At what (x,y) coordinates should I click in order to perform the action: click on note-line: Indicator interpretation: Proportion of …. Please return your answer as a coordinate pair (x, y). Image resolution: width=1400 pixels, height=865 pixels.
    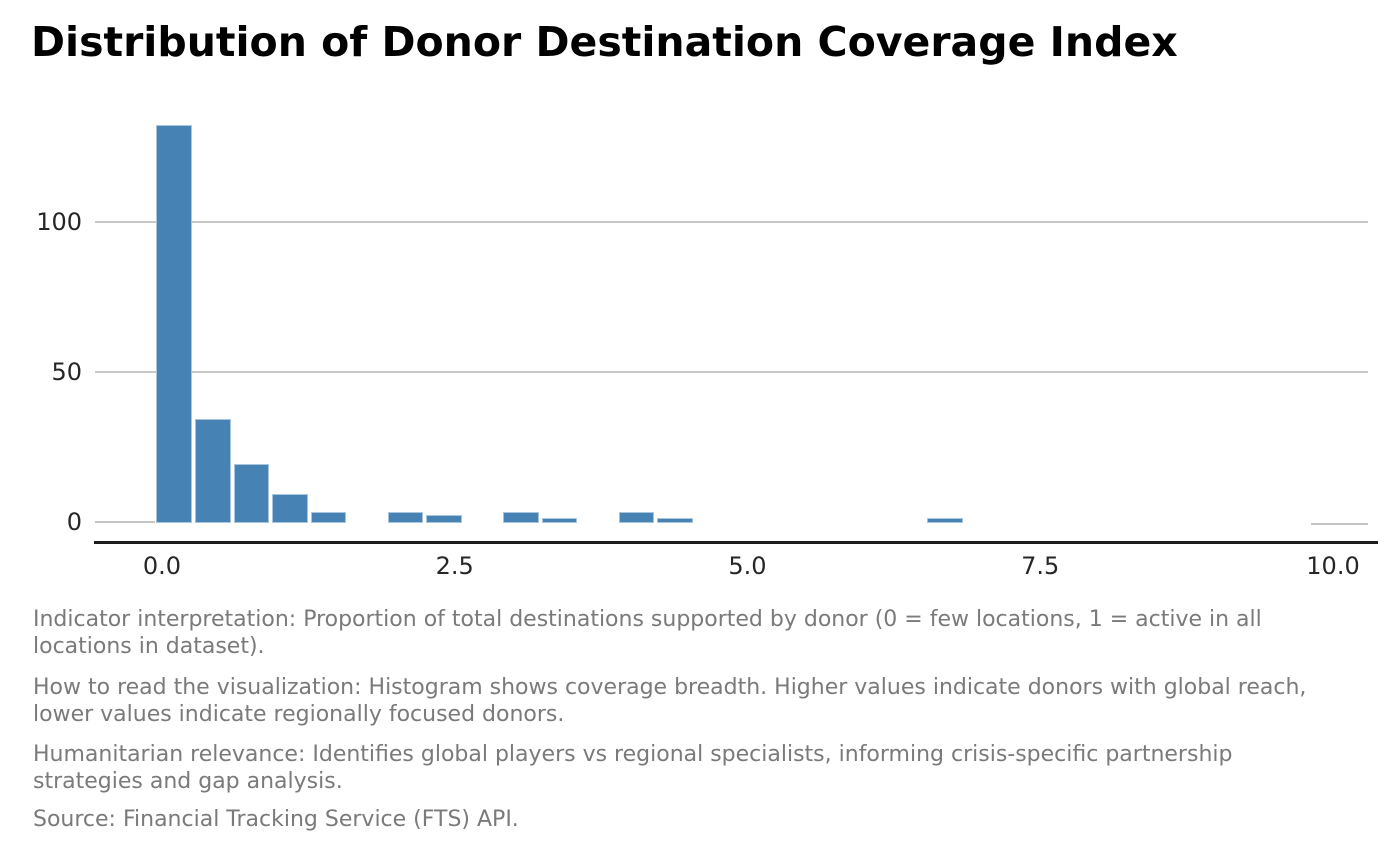
    Looking at the image, I should click on (647, 619).